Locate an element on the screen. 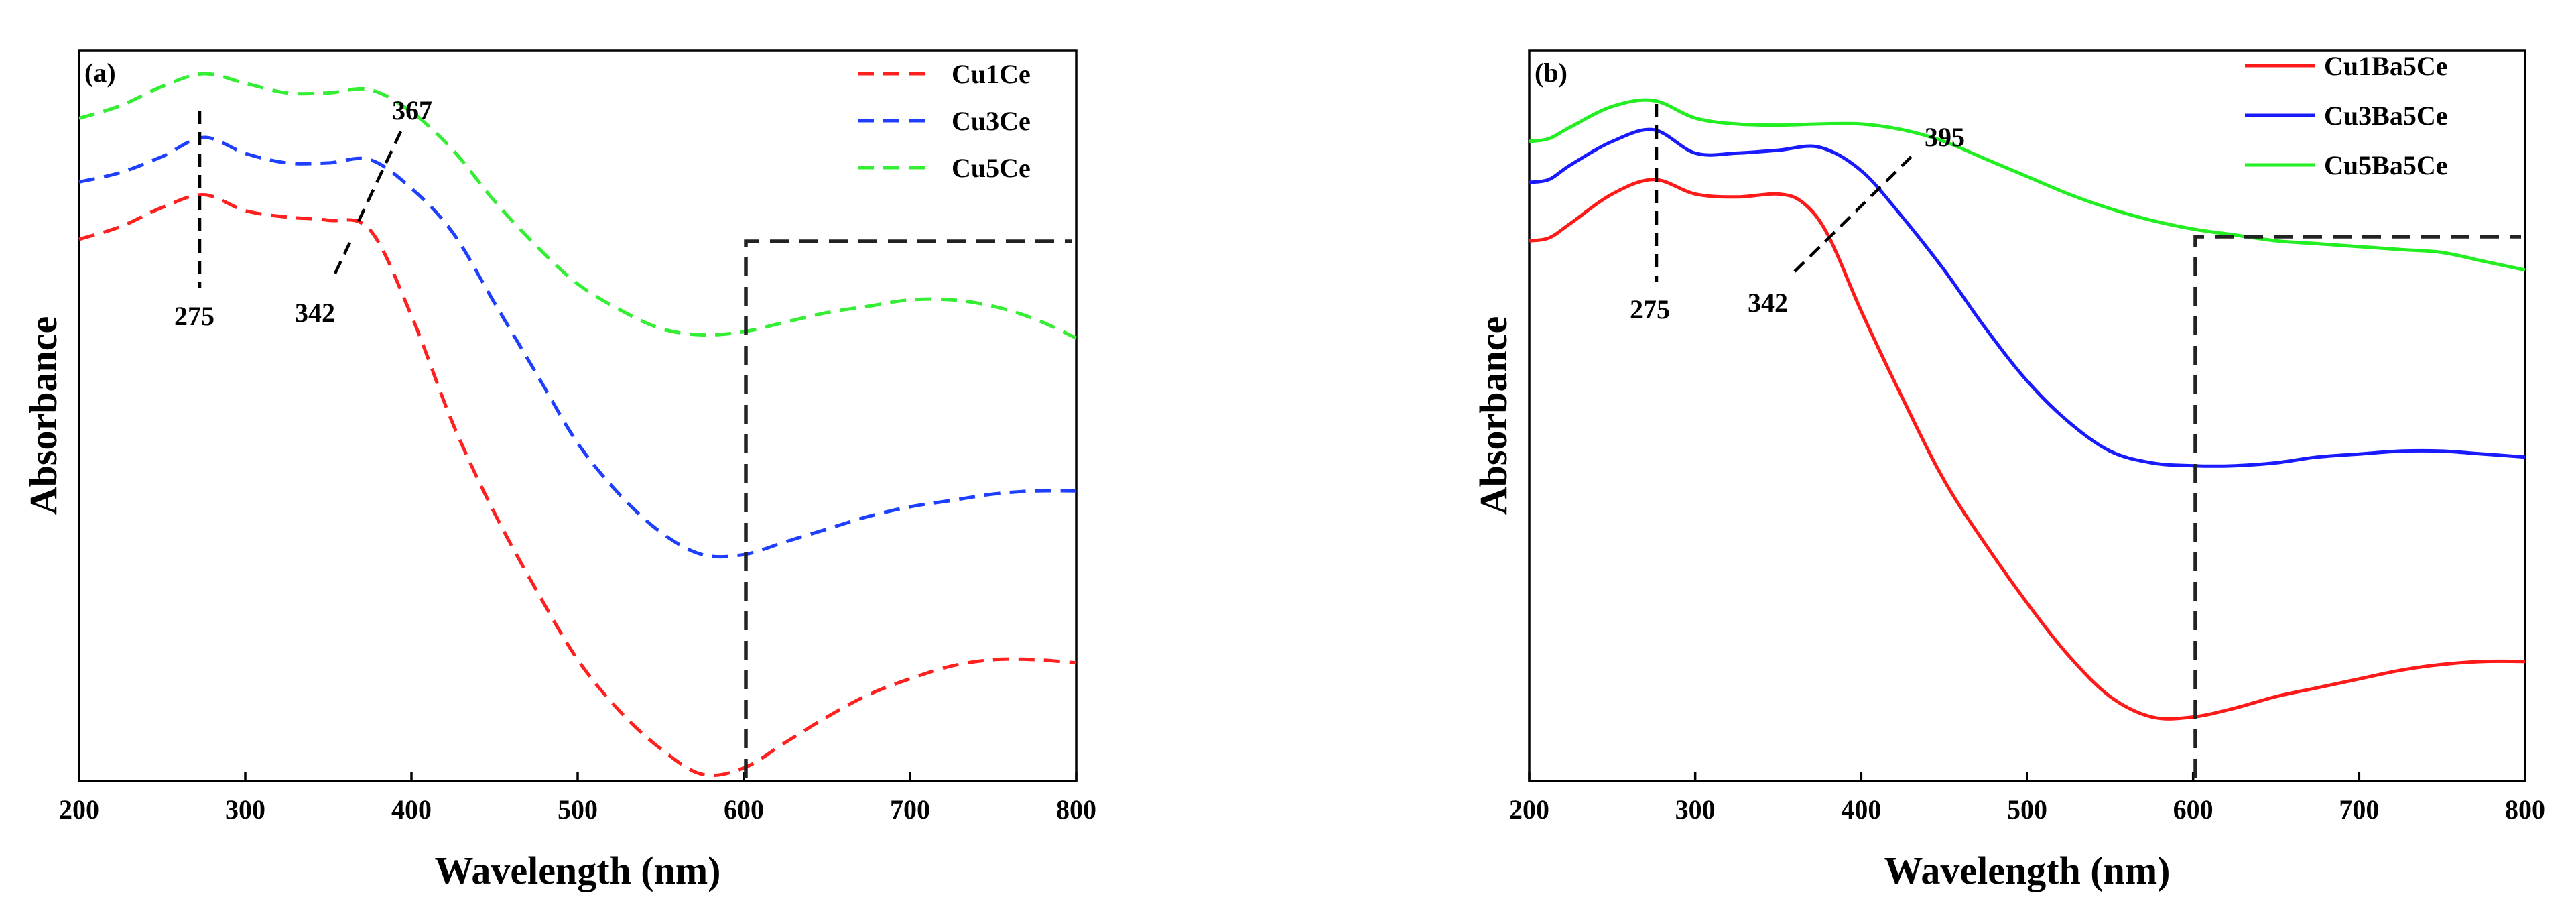  panel-label-b: (b) is located at coordinates (1551, 73).